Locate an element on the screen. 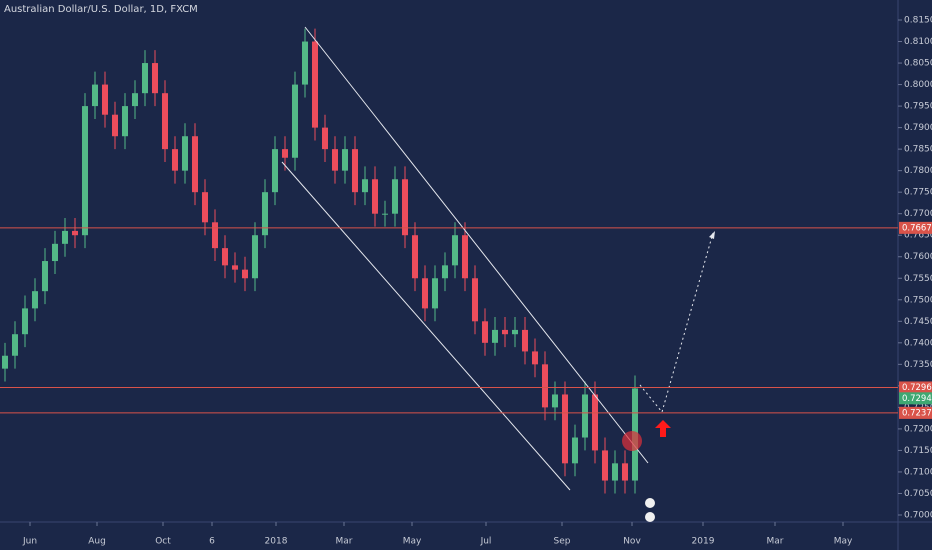 The width and height of the screenshot is (932, 550). y-tick-label: 0.80000 is located at coordinates (918, 85).